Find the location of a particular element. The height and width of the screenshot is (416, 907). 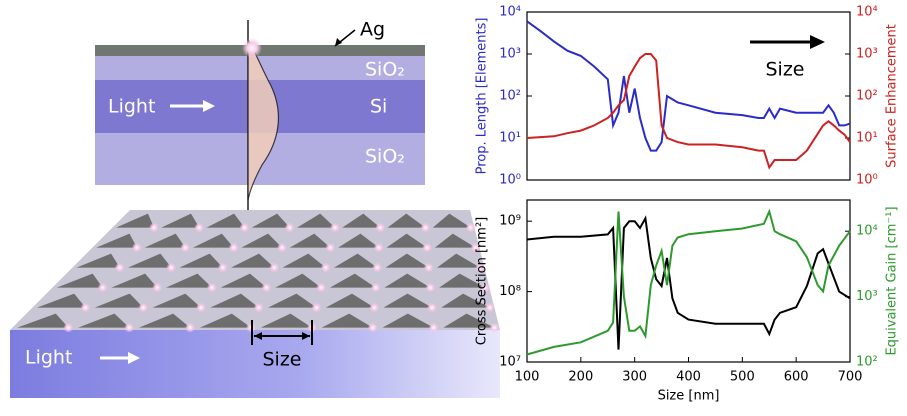

annotation: Size is located at coordinates (784, 70).